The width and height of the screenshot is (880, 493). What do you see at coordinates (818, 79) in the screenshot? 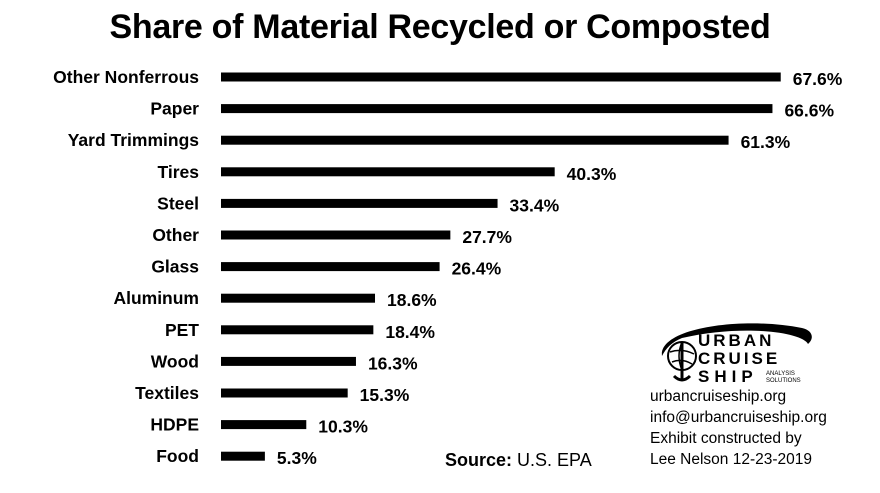
I see `data-label: 67.6%` at bounding box center [818, 79].